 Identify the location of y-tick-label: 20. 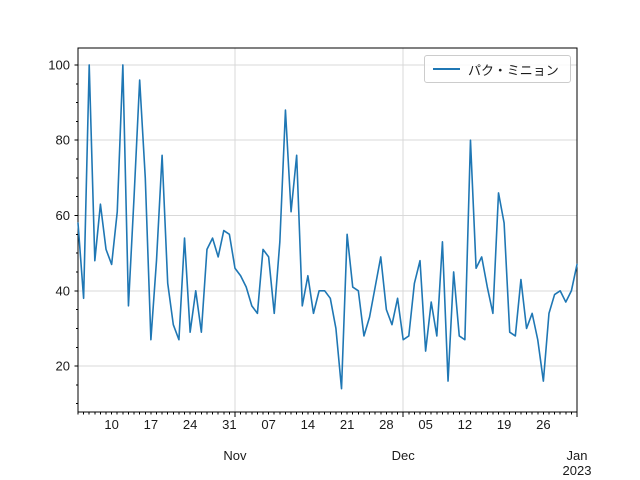
(63, 366).